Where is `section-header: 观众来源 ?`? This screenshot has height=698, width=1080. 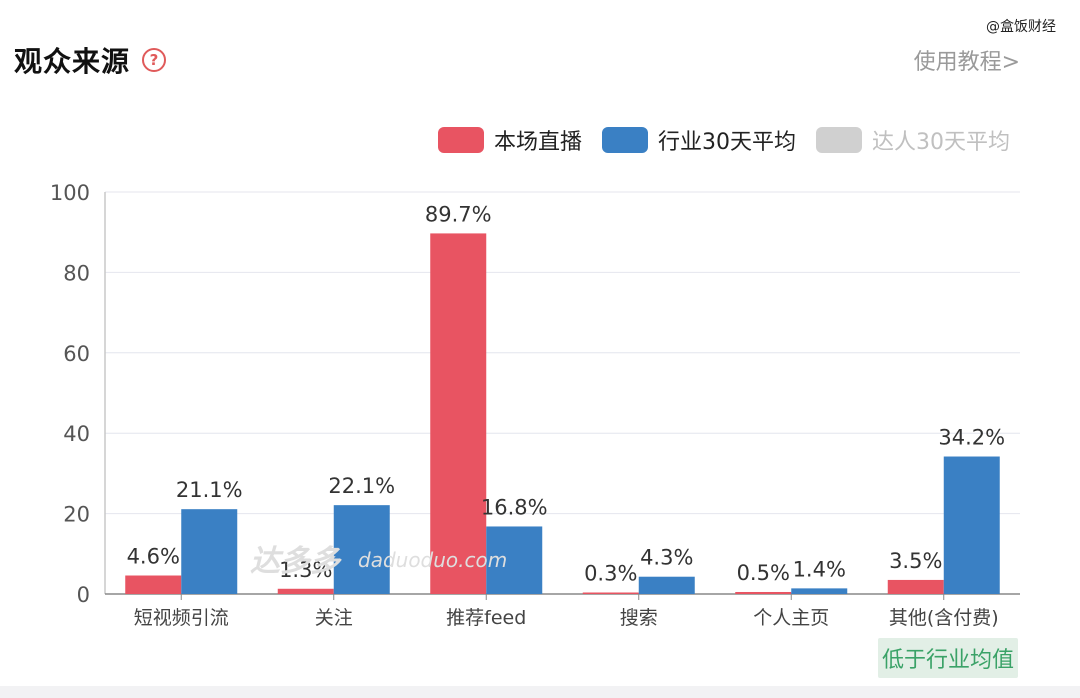 section-header: 观众来源 ? is located at coordinates (90, 60).